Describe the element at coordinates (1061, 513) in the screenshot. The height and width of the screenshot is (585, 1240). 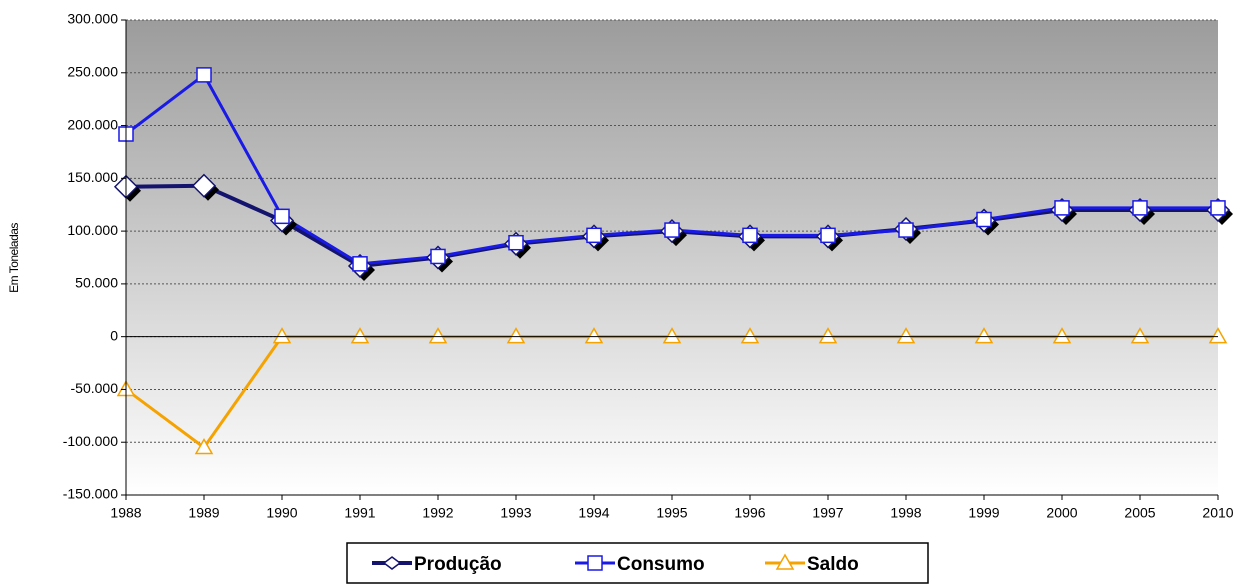
I see `x-tick-label: 2000` at that location.